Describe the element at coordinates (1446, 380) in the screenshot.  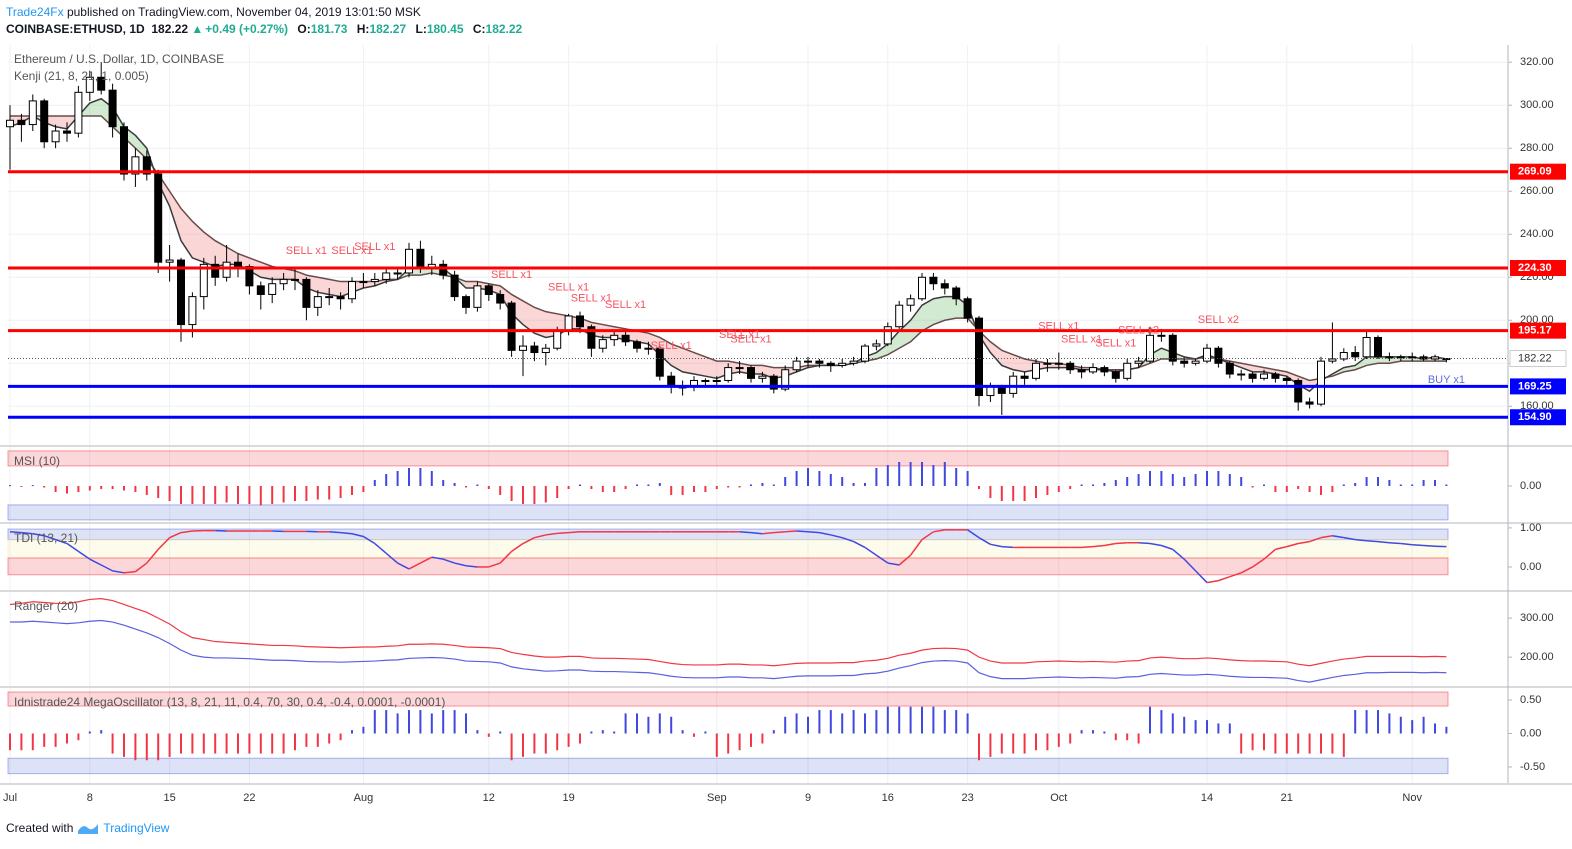
I see `buy-signal: BUY x1` at that location.